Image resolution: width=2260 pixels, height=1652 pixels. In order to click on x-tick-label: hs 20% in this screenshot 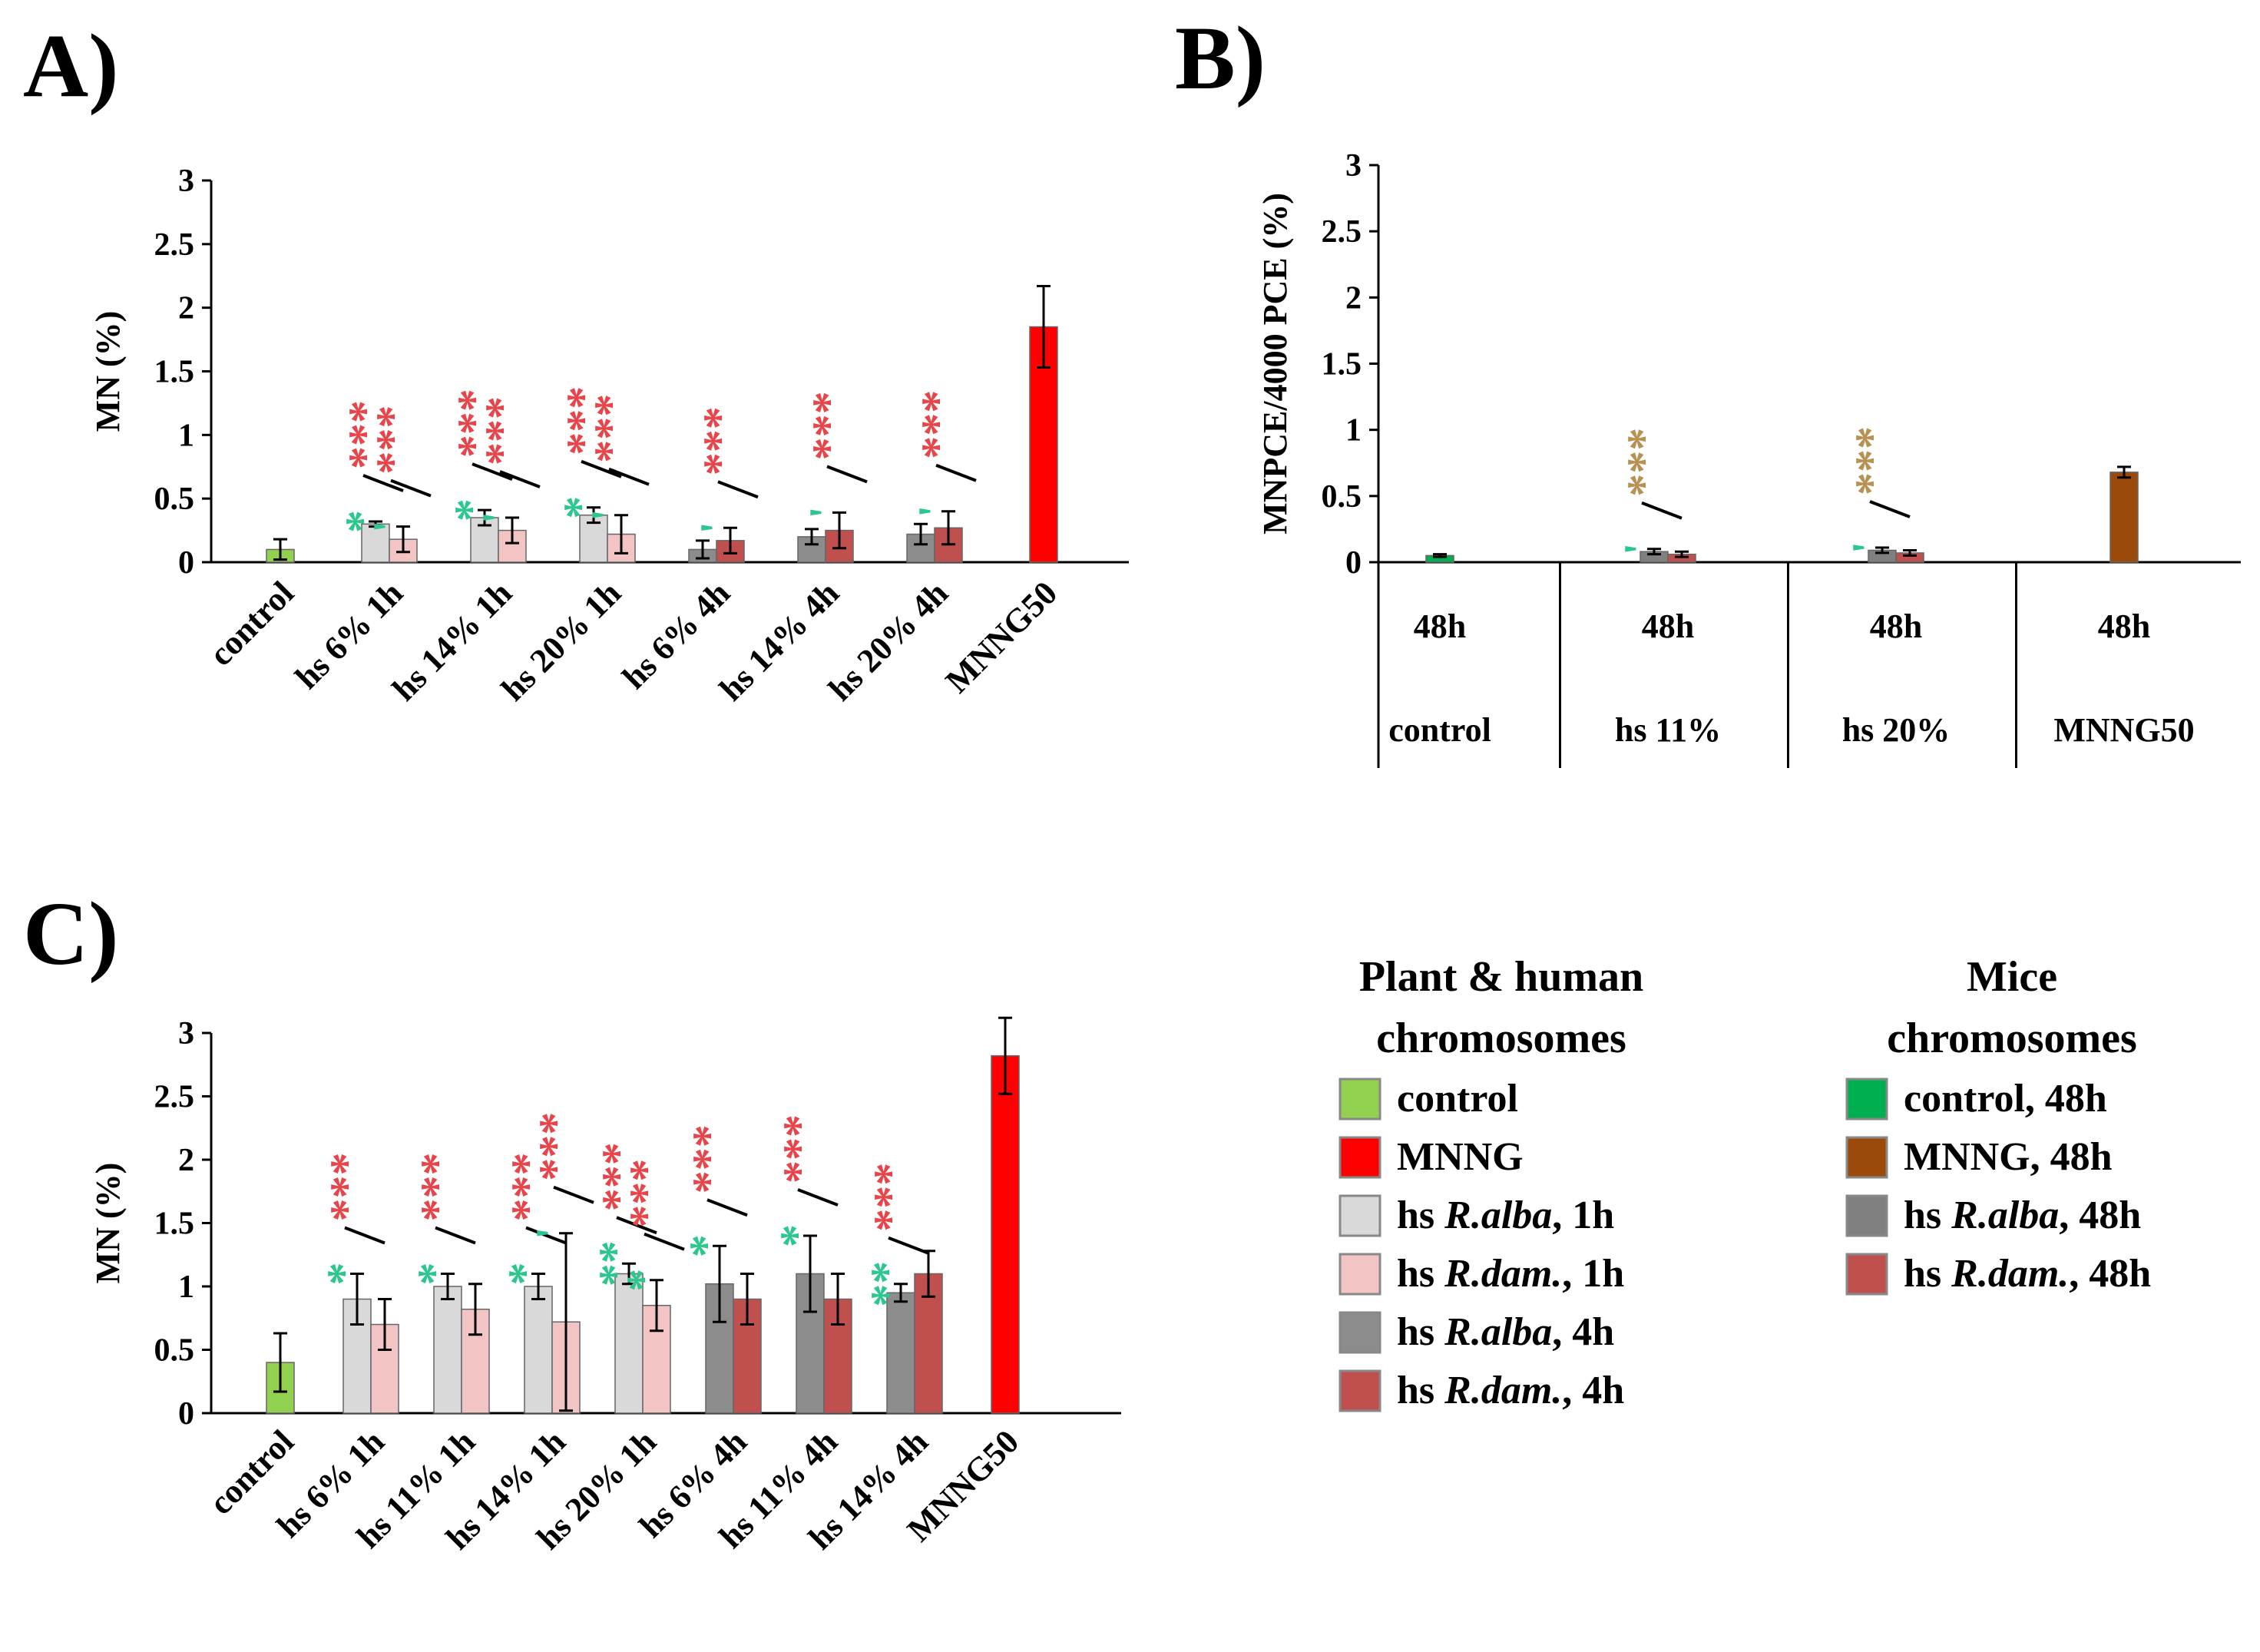, I will do `click(1897, 730)`.